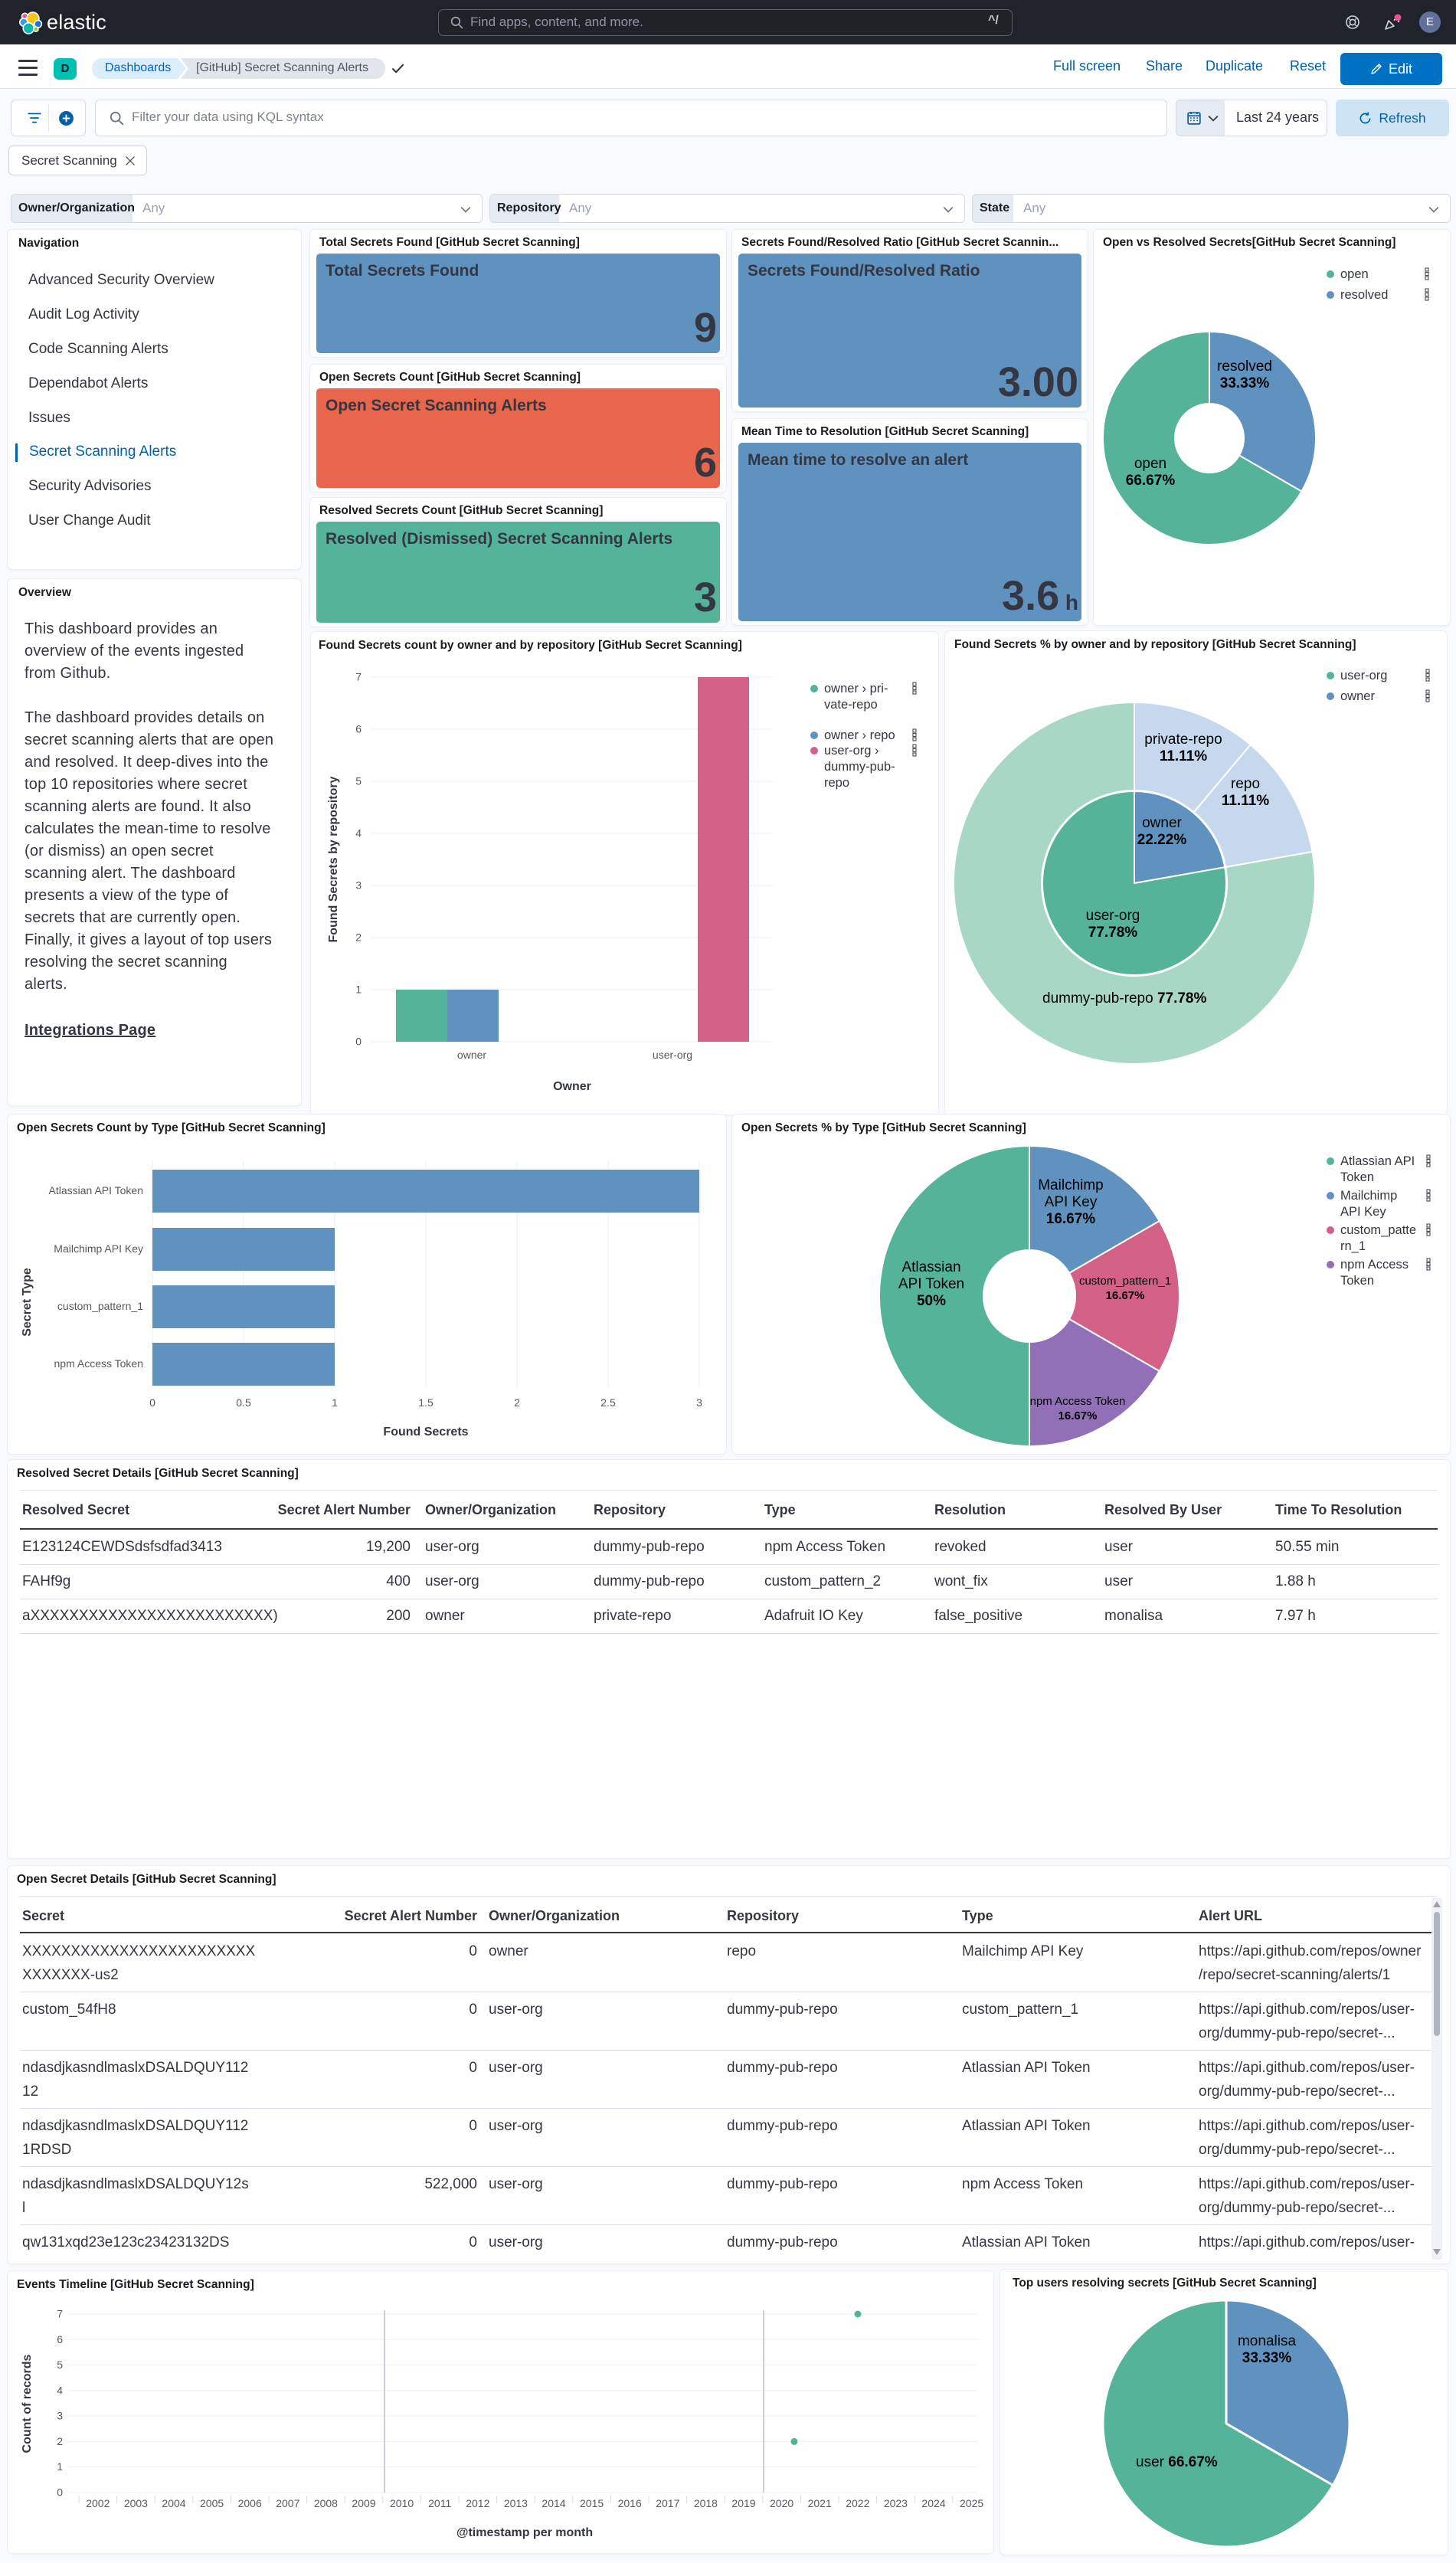 The image size is (1456, 2563). What do you see at coordinates (706, 2503) in the screenshot?
I see `svg-text: 2018` at bounding box center [706, 2503].